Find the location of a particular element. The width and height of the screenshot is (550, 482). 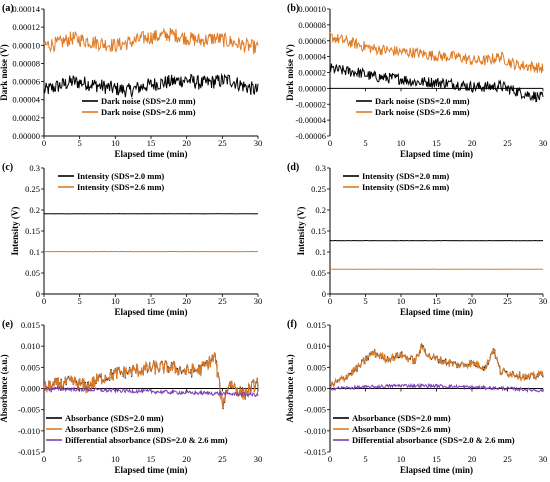

legend-entry: Dark noise (SDS=2.6 mm) is located at coordinates (422, 112).